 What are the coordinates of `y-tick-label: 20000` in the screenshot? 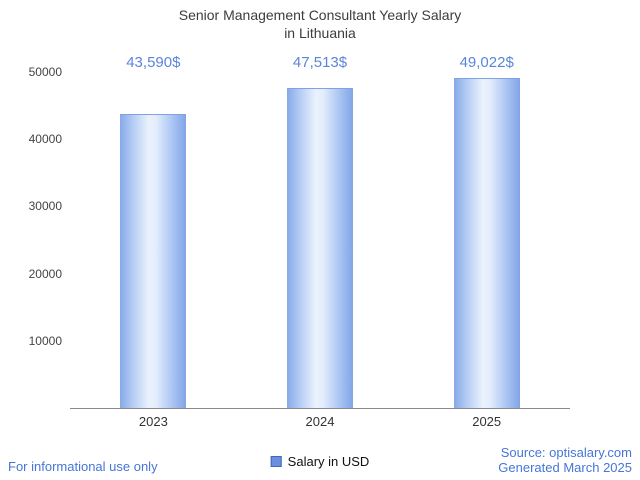 It's located at (45, 273).